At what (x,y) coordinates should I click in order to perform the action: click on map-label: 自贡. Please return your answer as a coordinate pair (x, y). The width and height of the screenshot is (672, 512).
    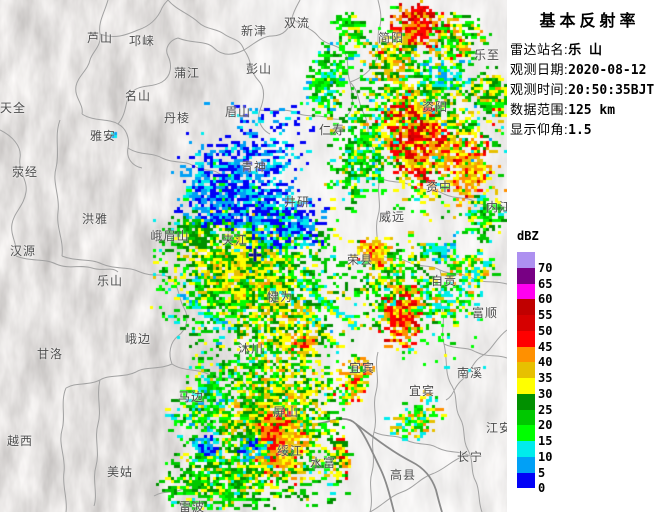
    Looking at the image, I should click on (444, 281).